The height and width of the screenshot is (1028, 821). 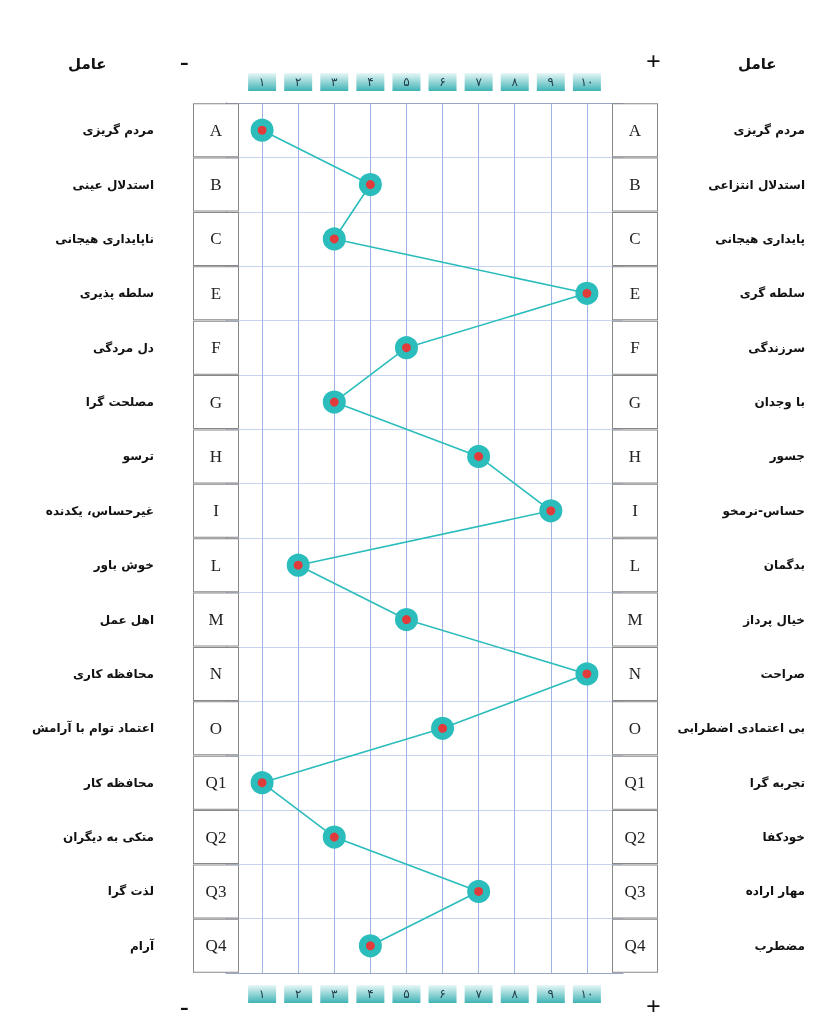 I want to click on x2-tick-label: ۸, so click(x=515, y=82).